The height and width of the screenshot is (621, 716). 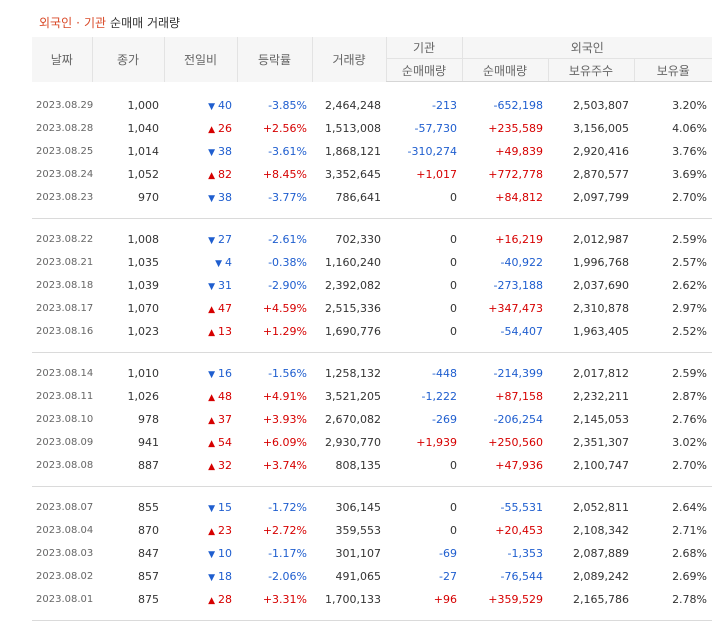 I want to click on cell-holdings: 2,503,807, so click(x=591, y=105).